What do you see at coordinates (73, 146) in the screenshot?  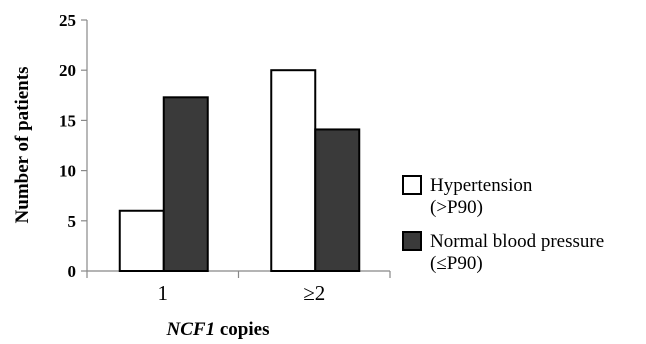 I see `y-axis: 0 5 10 15 20 25` at bounding box center [73, 146].